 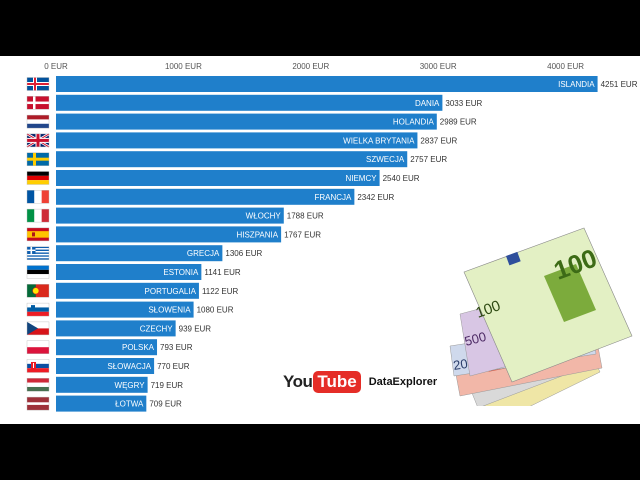 What do you see at coordinates (171, 291) in the screenshot?
I see `bar-category-label: PORTUGALIA` at bounding box center [171, 291].